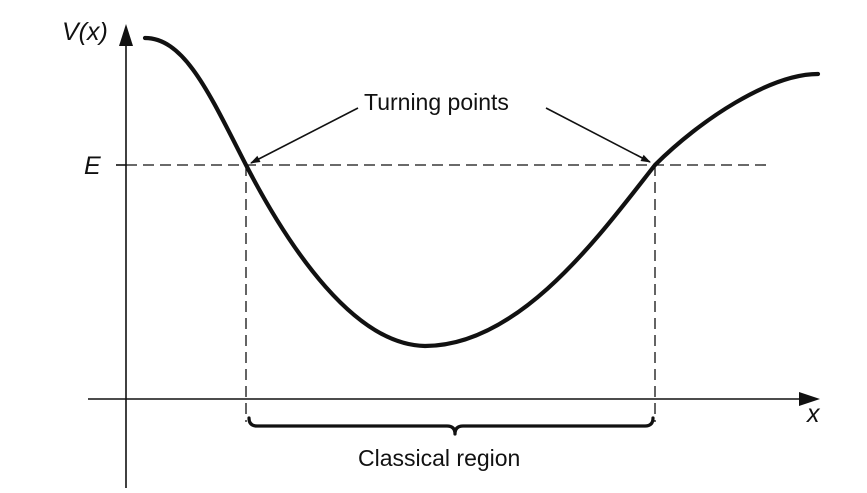 The height and width of the screenshot is (493, 867). I want to click on y-axis-label: V(x), so click(85, 32).